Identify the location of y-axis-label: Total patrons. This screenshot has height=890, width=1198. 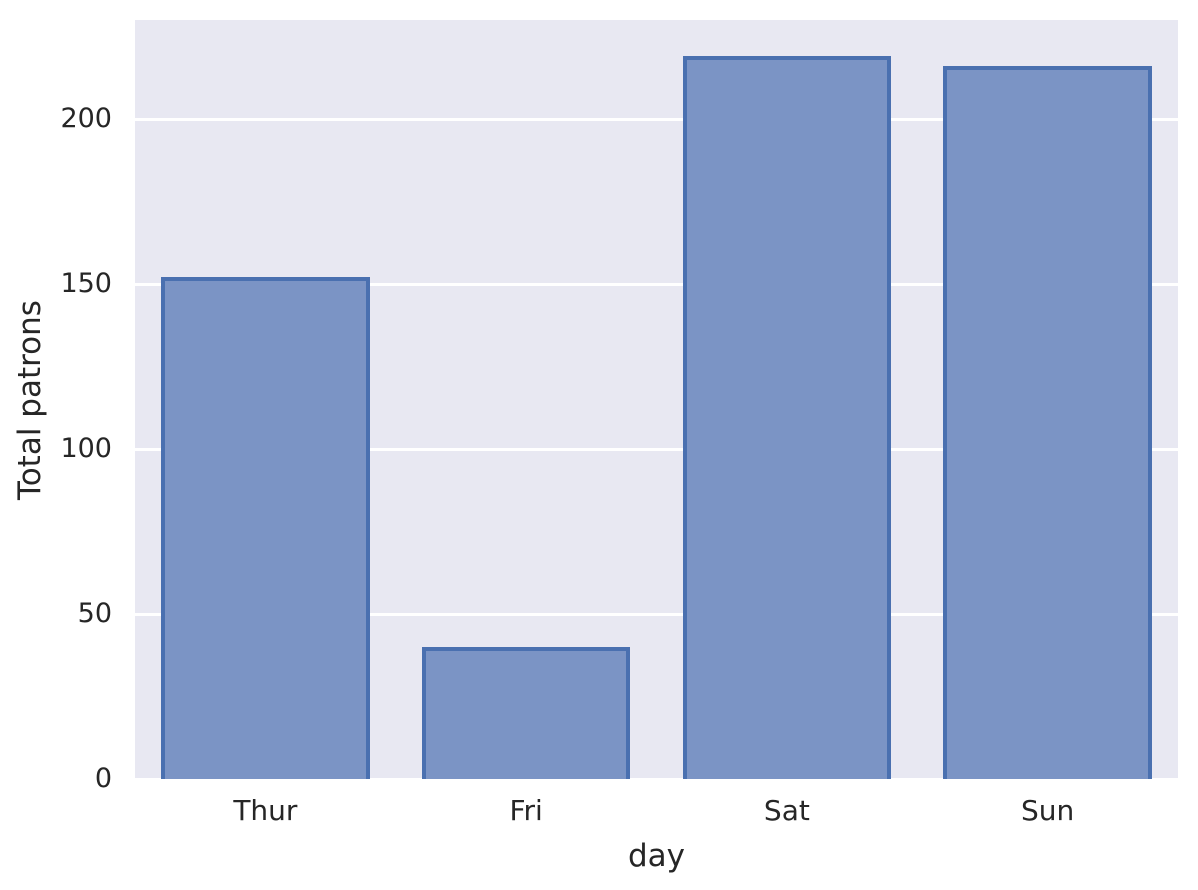
(30, 399).